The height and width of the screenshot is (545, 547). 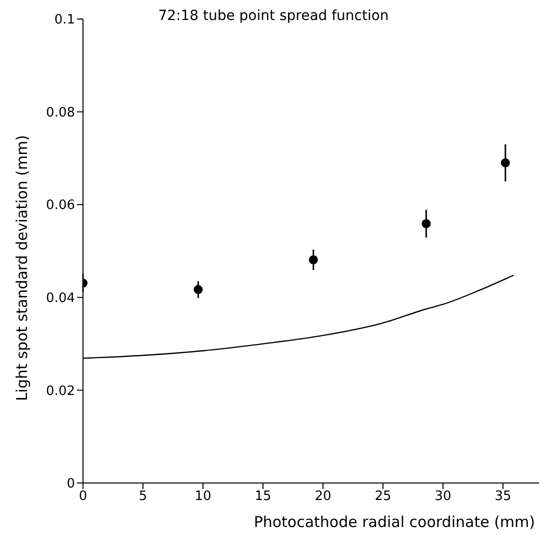 I want to click on y-tick-label: 0.06, so click(x=60, y=206).